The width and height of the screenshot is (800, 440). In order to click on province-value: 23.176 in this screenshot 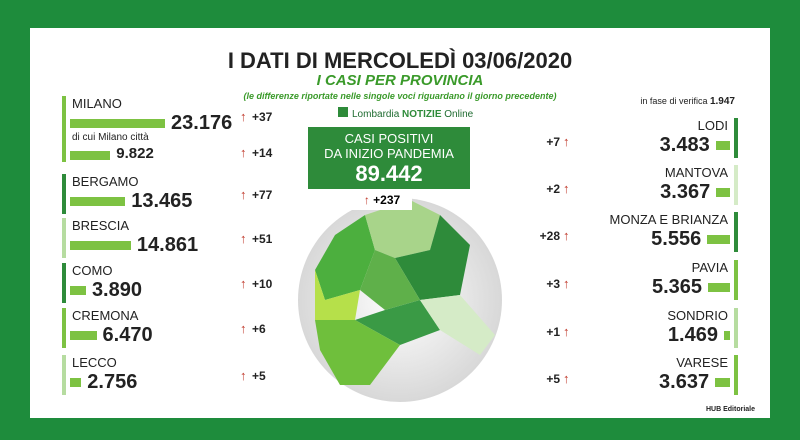, I will do `click(202, 123)`.